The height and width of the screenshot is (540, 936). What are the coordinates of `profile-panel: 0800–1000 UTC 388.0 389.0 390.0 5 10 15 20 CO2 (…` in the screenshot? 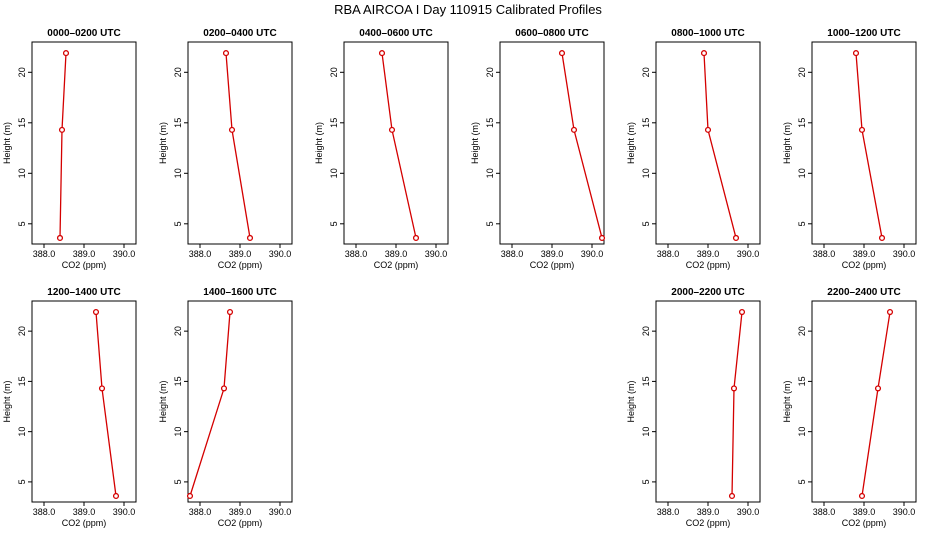 It's located at (693, 149).